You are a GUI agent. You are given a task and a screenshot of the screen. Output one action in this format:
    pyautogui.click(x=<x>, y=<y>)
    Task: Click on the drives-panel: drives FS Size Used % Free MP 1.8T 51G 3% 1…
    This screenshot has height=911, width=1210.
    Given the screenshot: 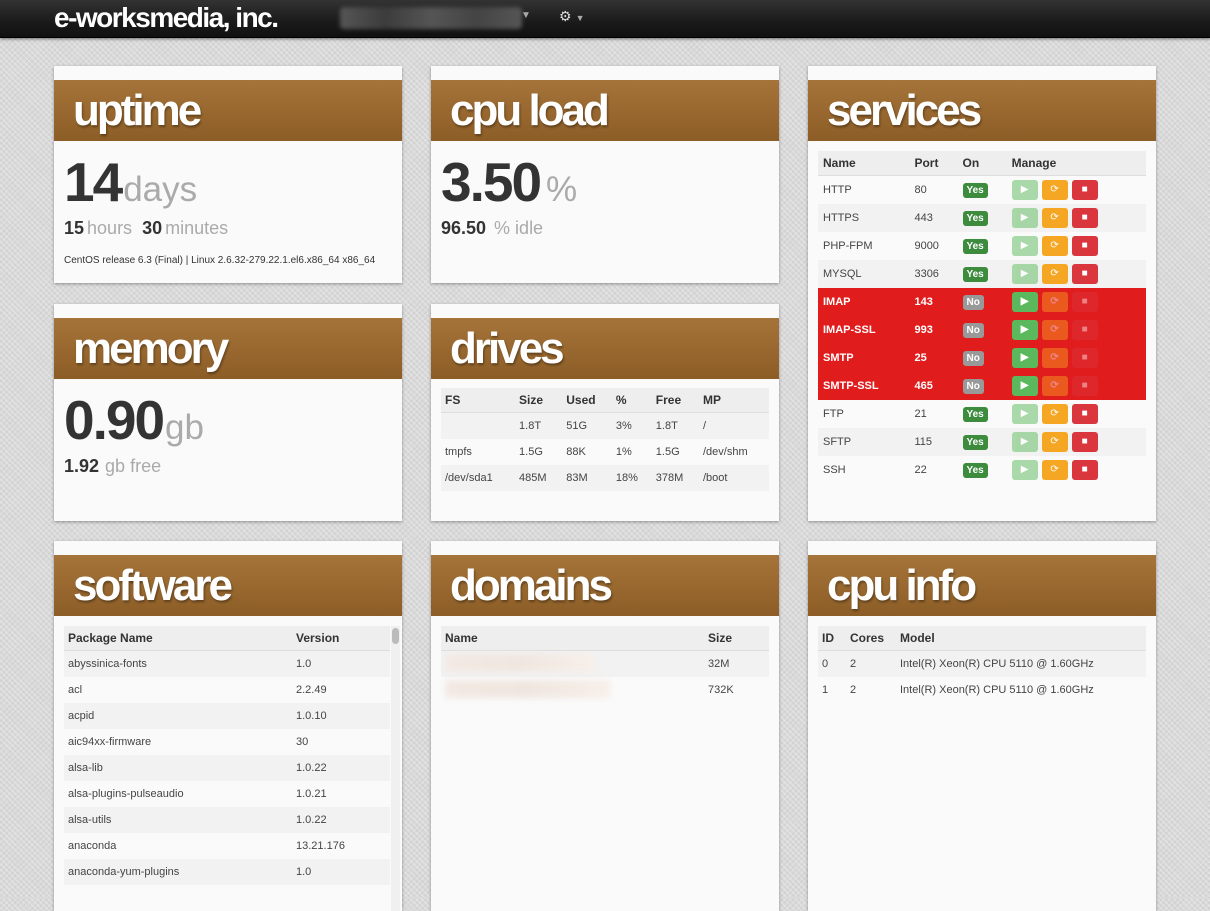 What is the action you would take?
    pyautogui.click(x=605, y=412)
    